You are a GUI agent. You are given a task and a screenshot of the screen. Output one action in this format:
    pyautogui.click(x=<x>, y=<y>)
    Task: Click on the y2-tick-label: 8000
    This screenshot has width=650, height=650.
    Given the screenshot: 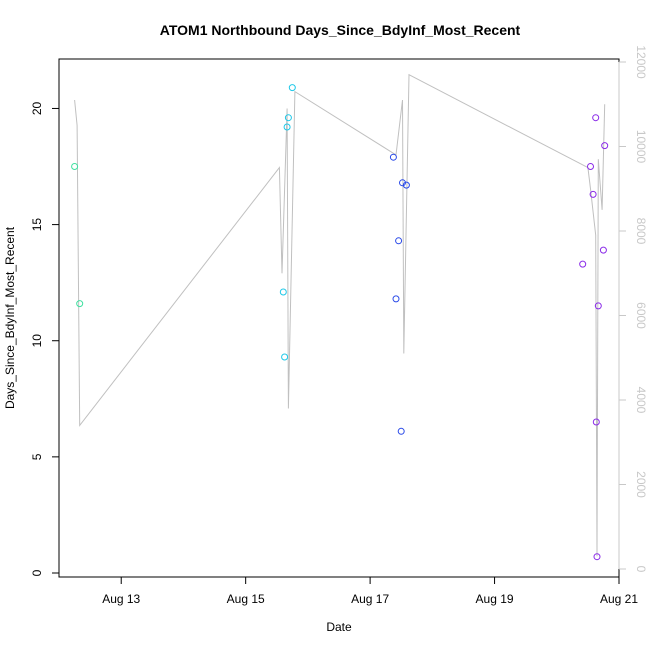 What is the action you would take?
    pyautogui.click(x=641, y=231)
    